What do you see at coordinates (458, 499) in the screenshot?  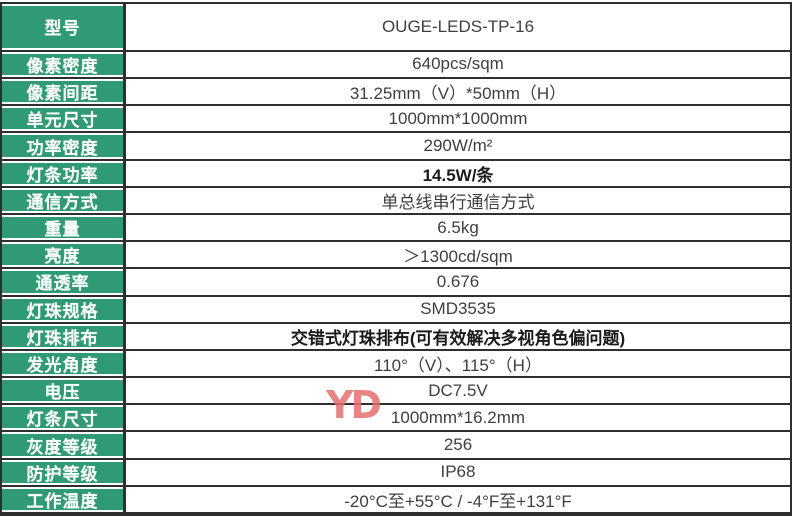 I see `spec-value: -20°C至+55°C / -4°F至+131°F` at bounding box center [458, 499].